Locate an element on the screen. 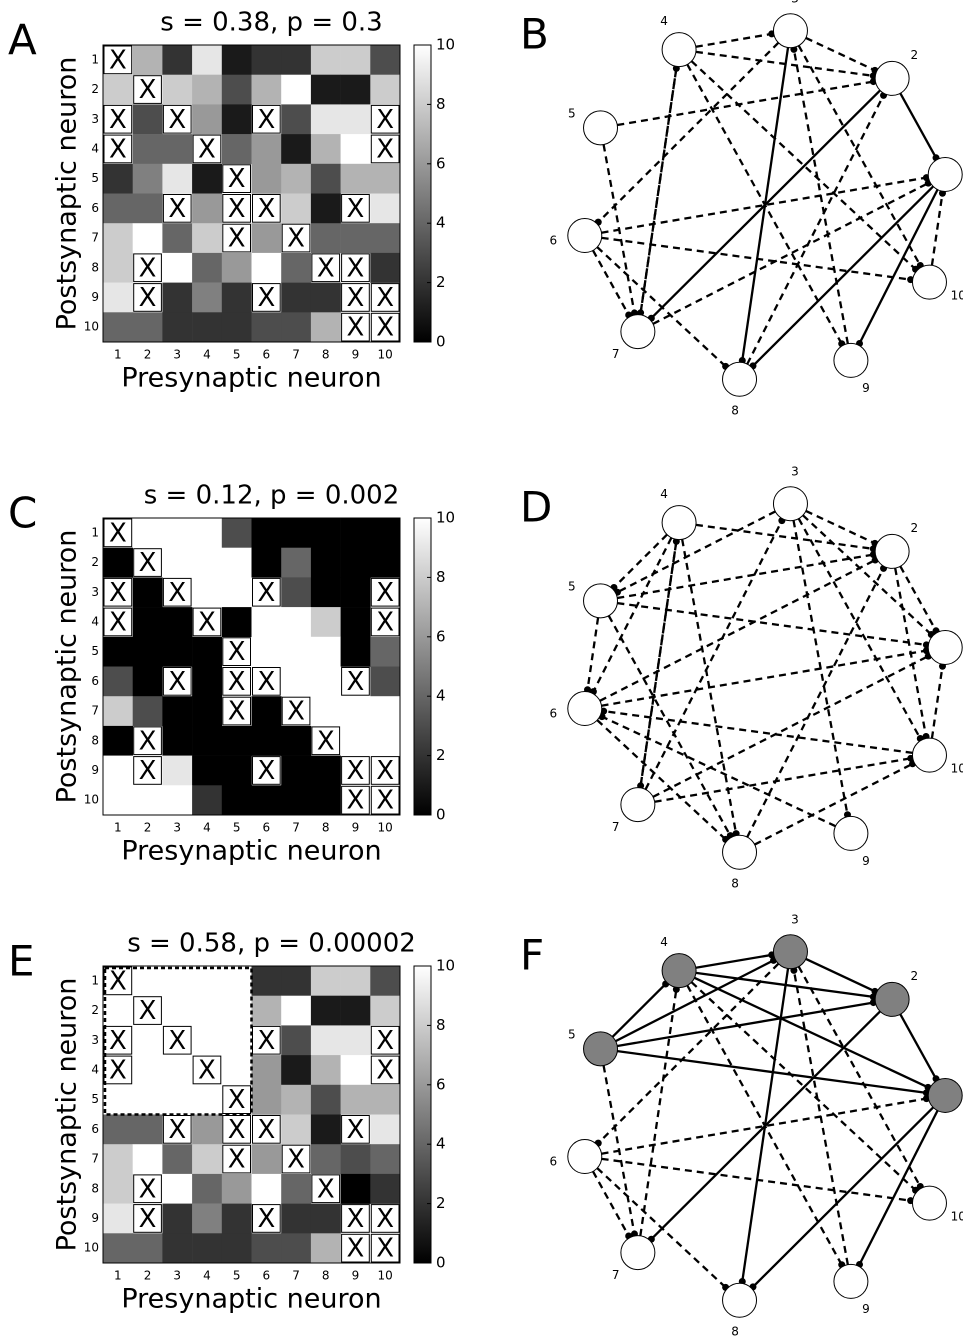 Image resolution: width=963 pixels, height=1339 pixels. panel-label: F is located at coordinates (532, 955).